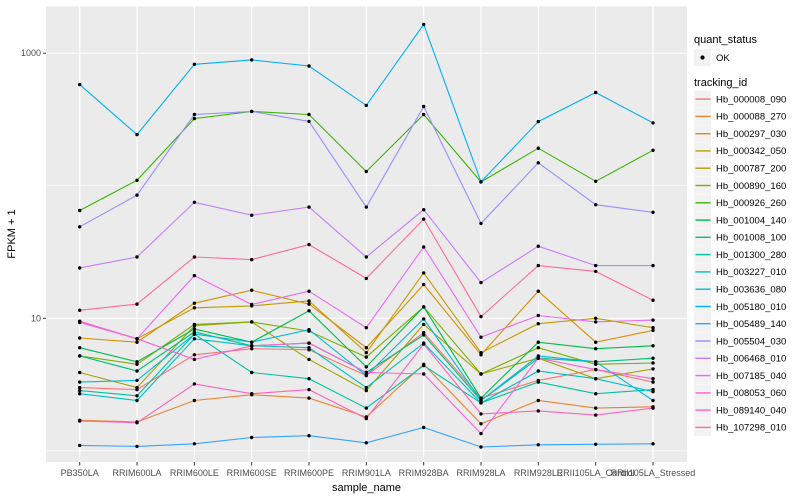 This screenshot has height=500, width=800. What do you see at coordinates (309, 473) in the screenshot?
I see `x-tick-label: RRIM600PE` at bounding box center [309, 473].